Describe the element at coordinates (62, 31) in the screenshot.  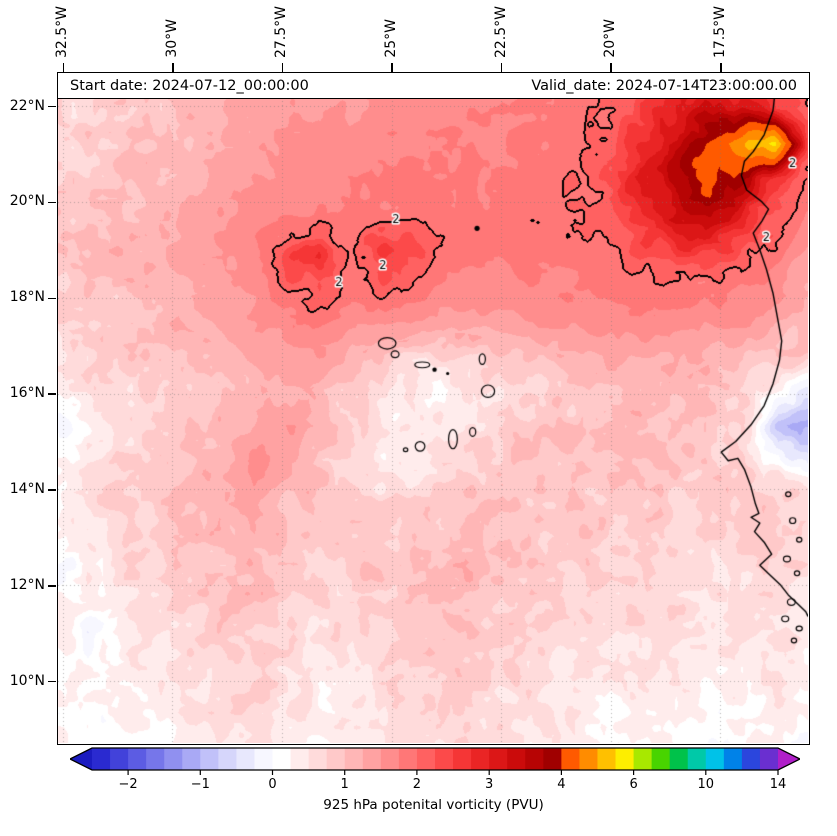
I see `x-tick-label: 32.5°W` at that location.